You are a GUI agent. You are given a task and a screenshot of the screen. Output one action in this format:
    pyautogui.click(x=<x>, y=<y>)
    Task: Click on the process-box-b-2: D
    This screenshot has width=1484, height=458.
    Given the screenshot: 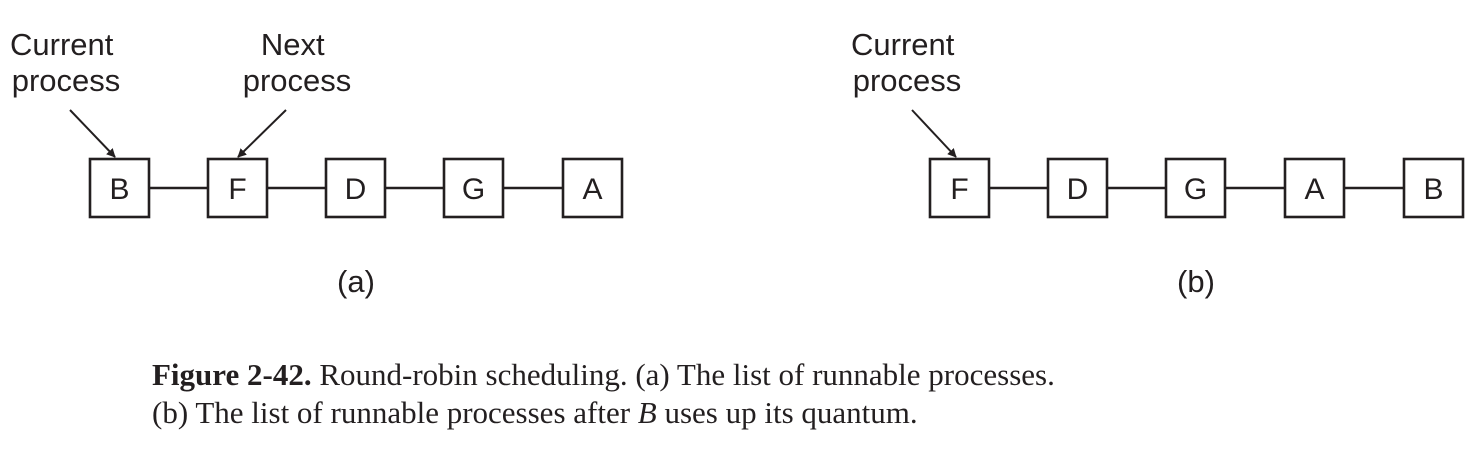 What is the action you would take?
    pyautogui.click(x=1077, y=188)
    